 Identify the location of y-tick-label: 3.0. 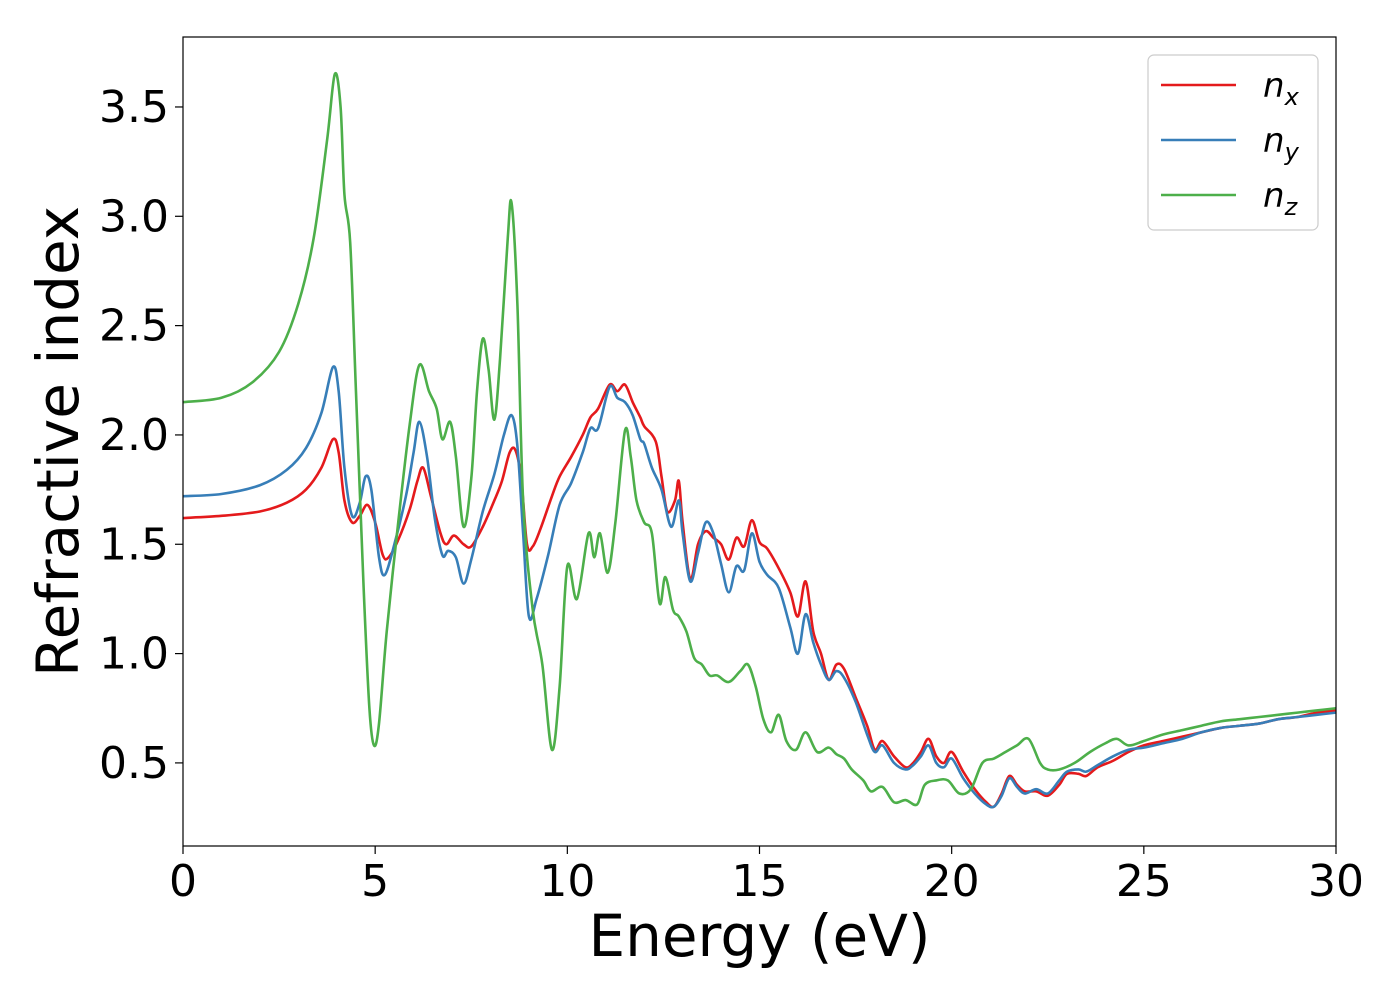
(134, 216).